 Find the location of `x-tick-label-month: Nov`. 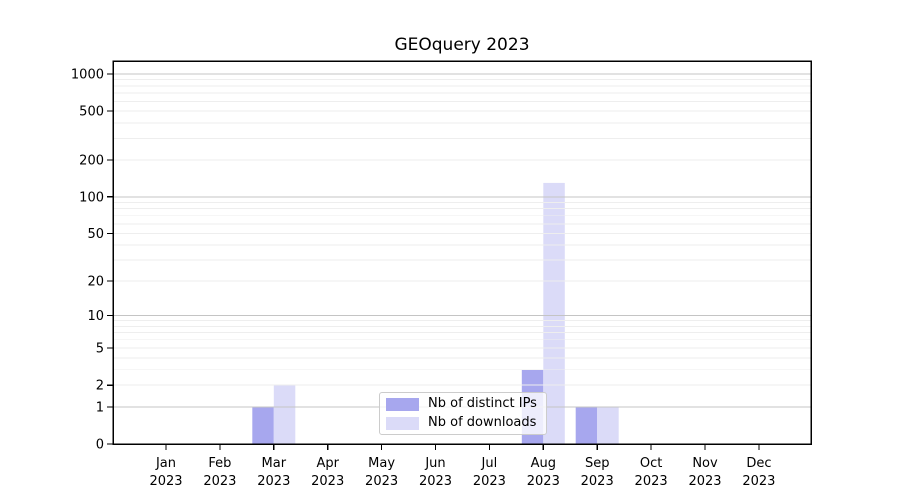

x-tick-label-month: Nov is located at coordinates (705, 463).